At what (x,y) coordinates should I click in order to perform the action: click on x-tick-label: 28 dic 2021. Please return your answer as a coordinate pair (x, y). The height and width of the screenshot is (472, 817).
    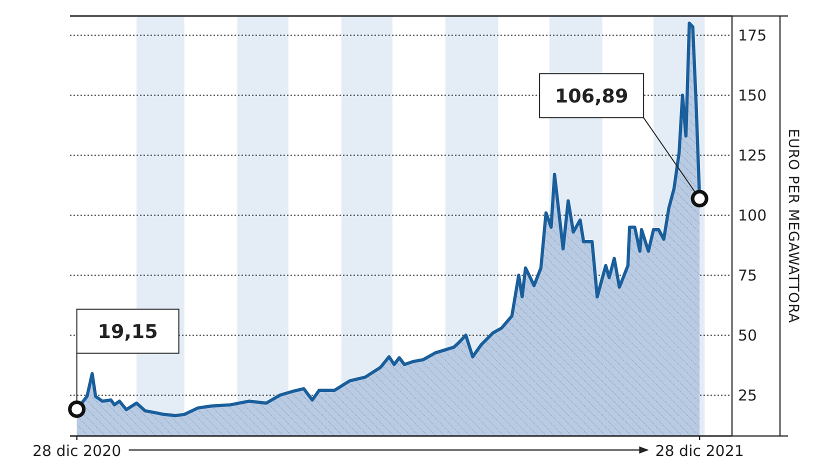
    Looking at the image, I should click on (699, 451).